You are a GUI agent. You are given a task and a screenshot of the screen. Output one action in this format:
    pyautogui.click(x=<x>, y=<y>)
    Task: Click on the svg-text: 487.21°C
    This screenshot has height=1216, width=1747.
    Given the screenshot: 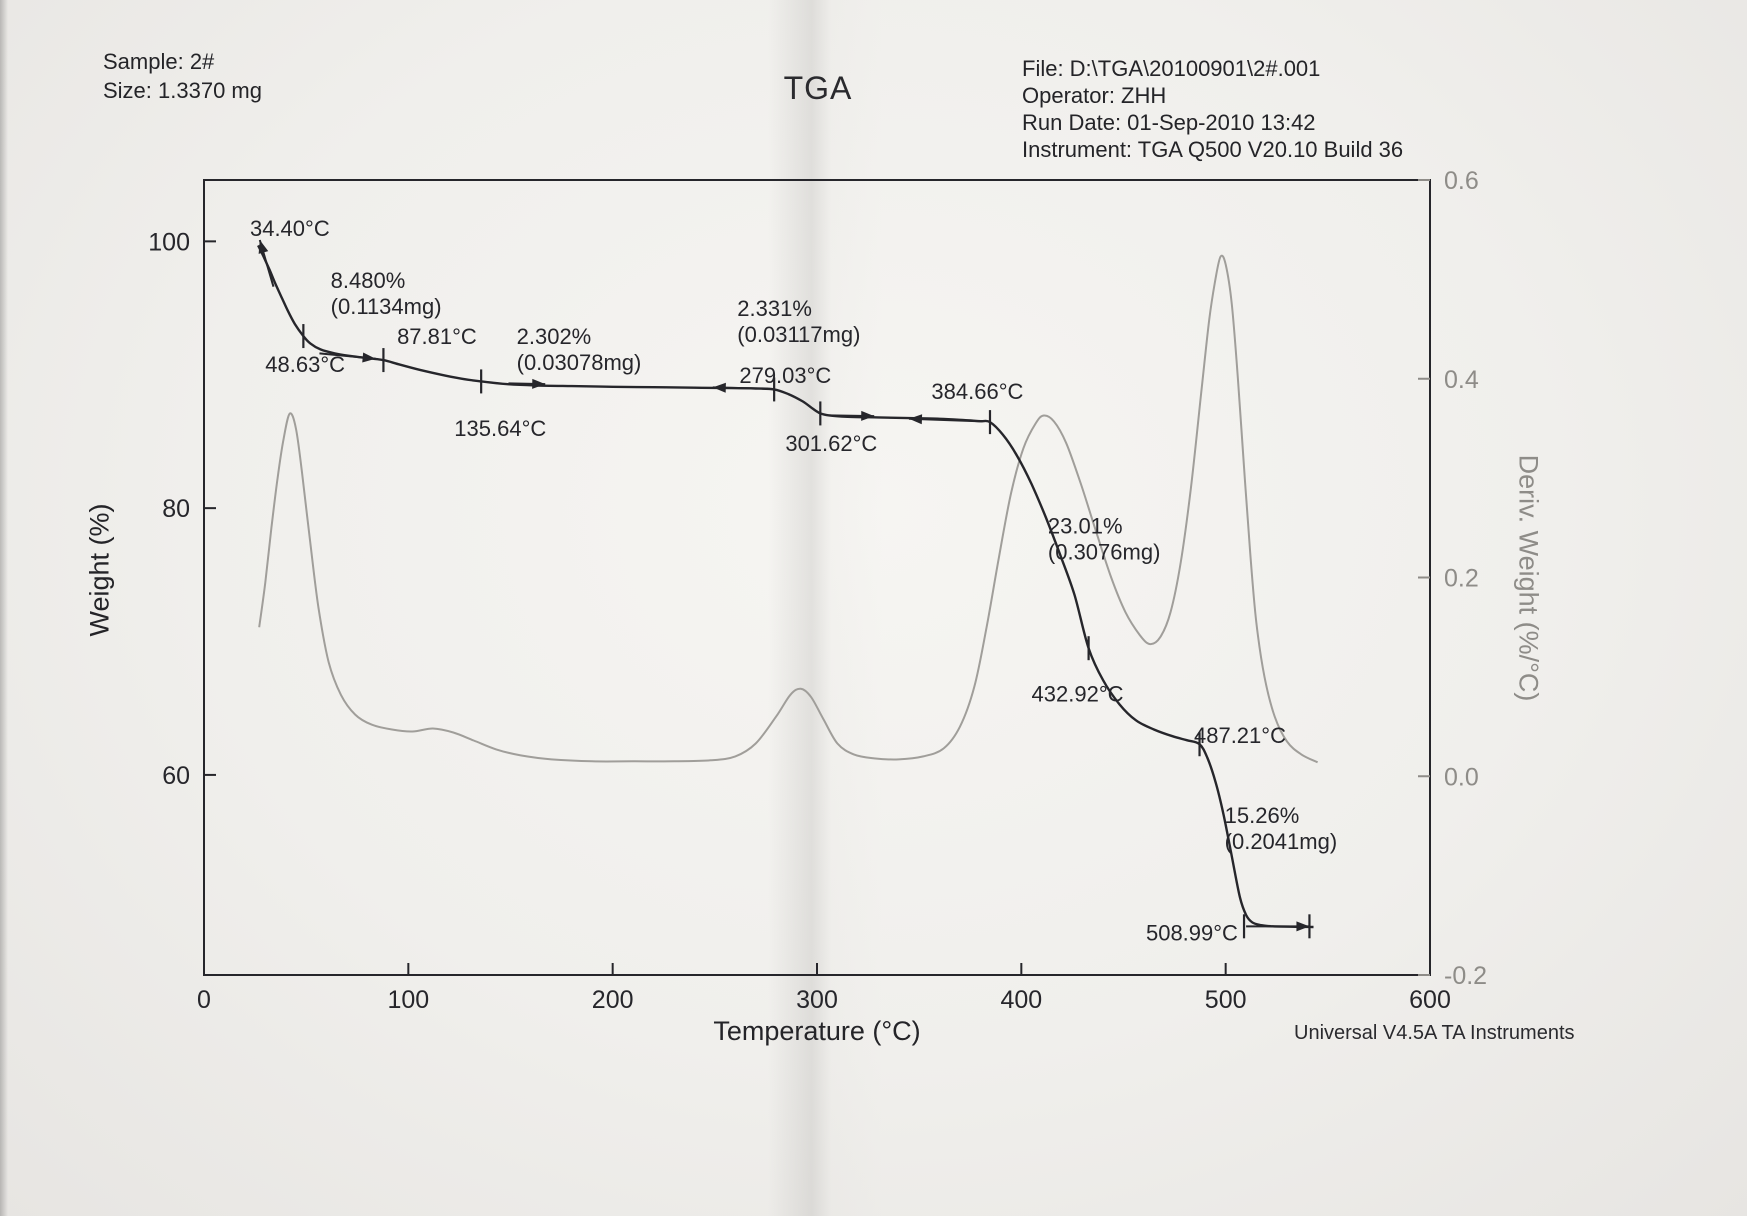 What is the action you would take?
    pyautogui.click(x=1240, y=735)
    